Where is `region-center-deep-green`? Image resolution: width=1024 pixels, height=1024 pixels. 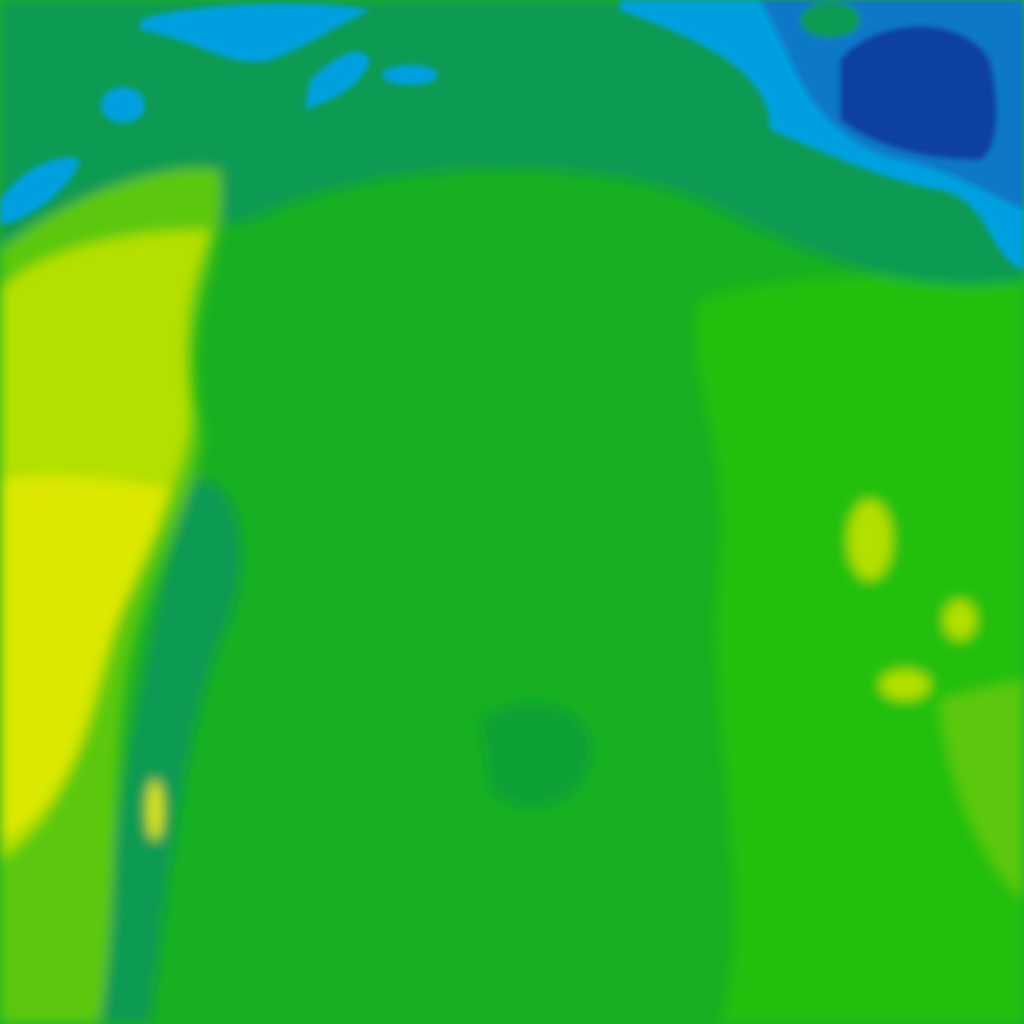 region-center-deep-green is located at coordinates (535, 755).